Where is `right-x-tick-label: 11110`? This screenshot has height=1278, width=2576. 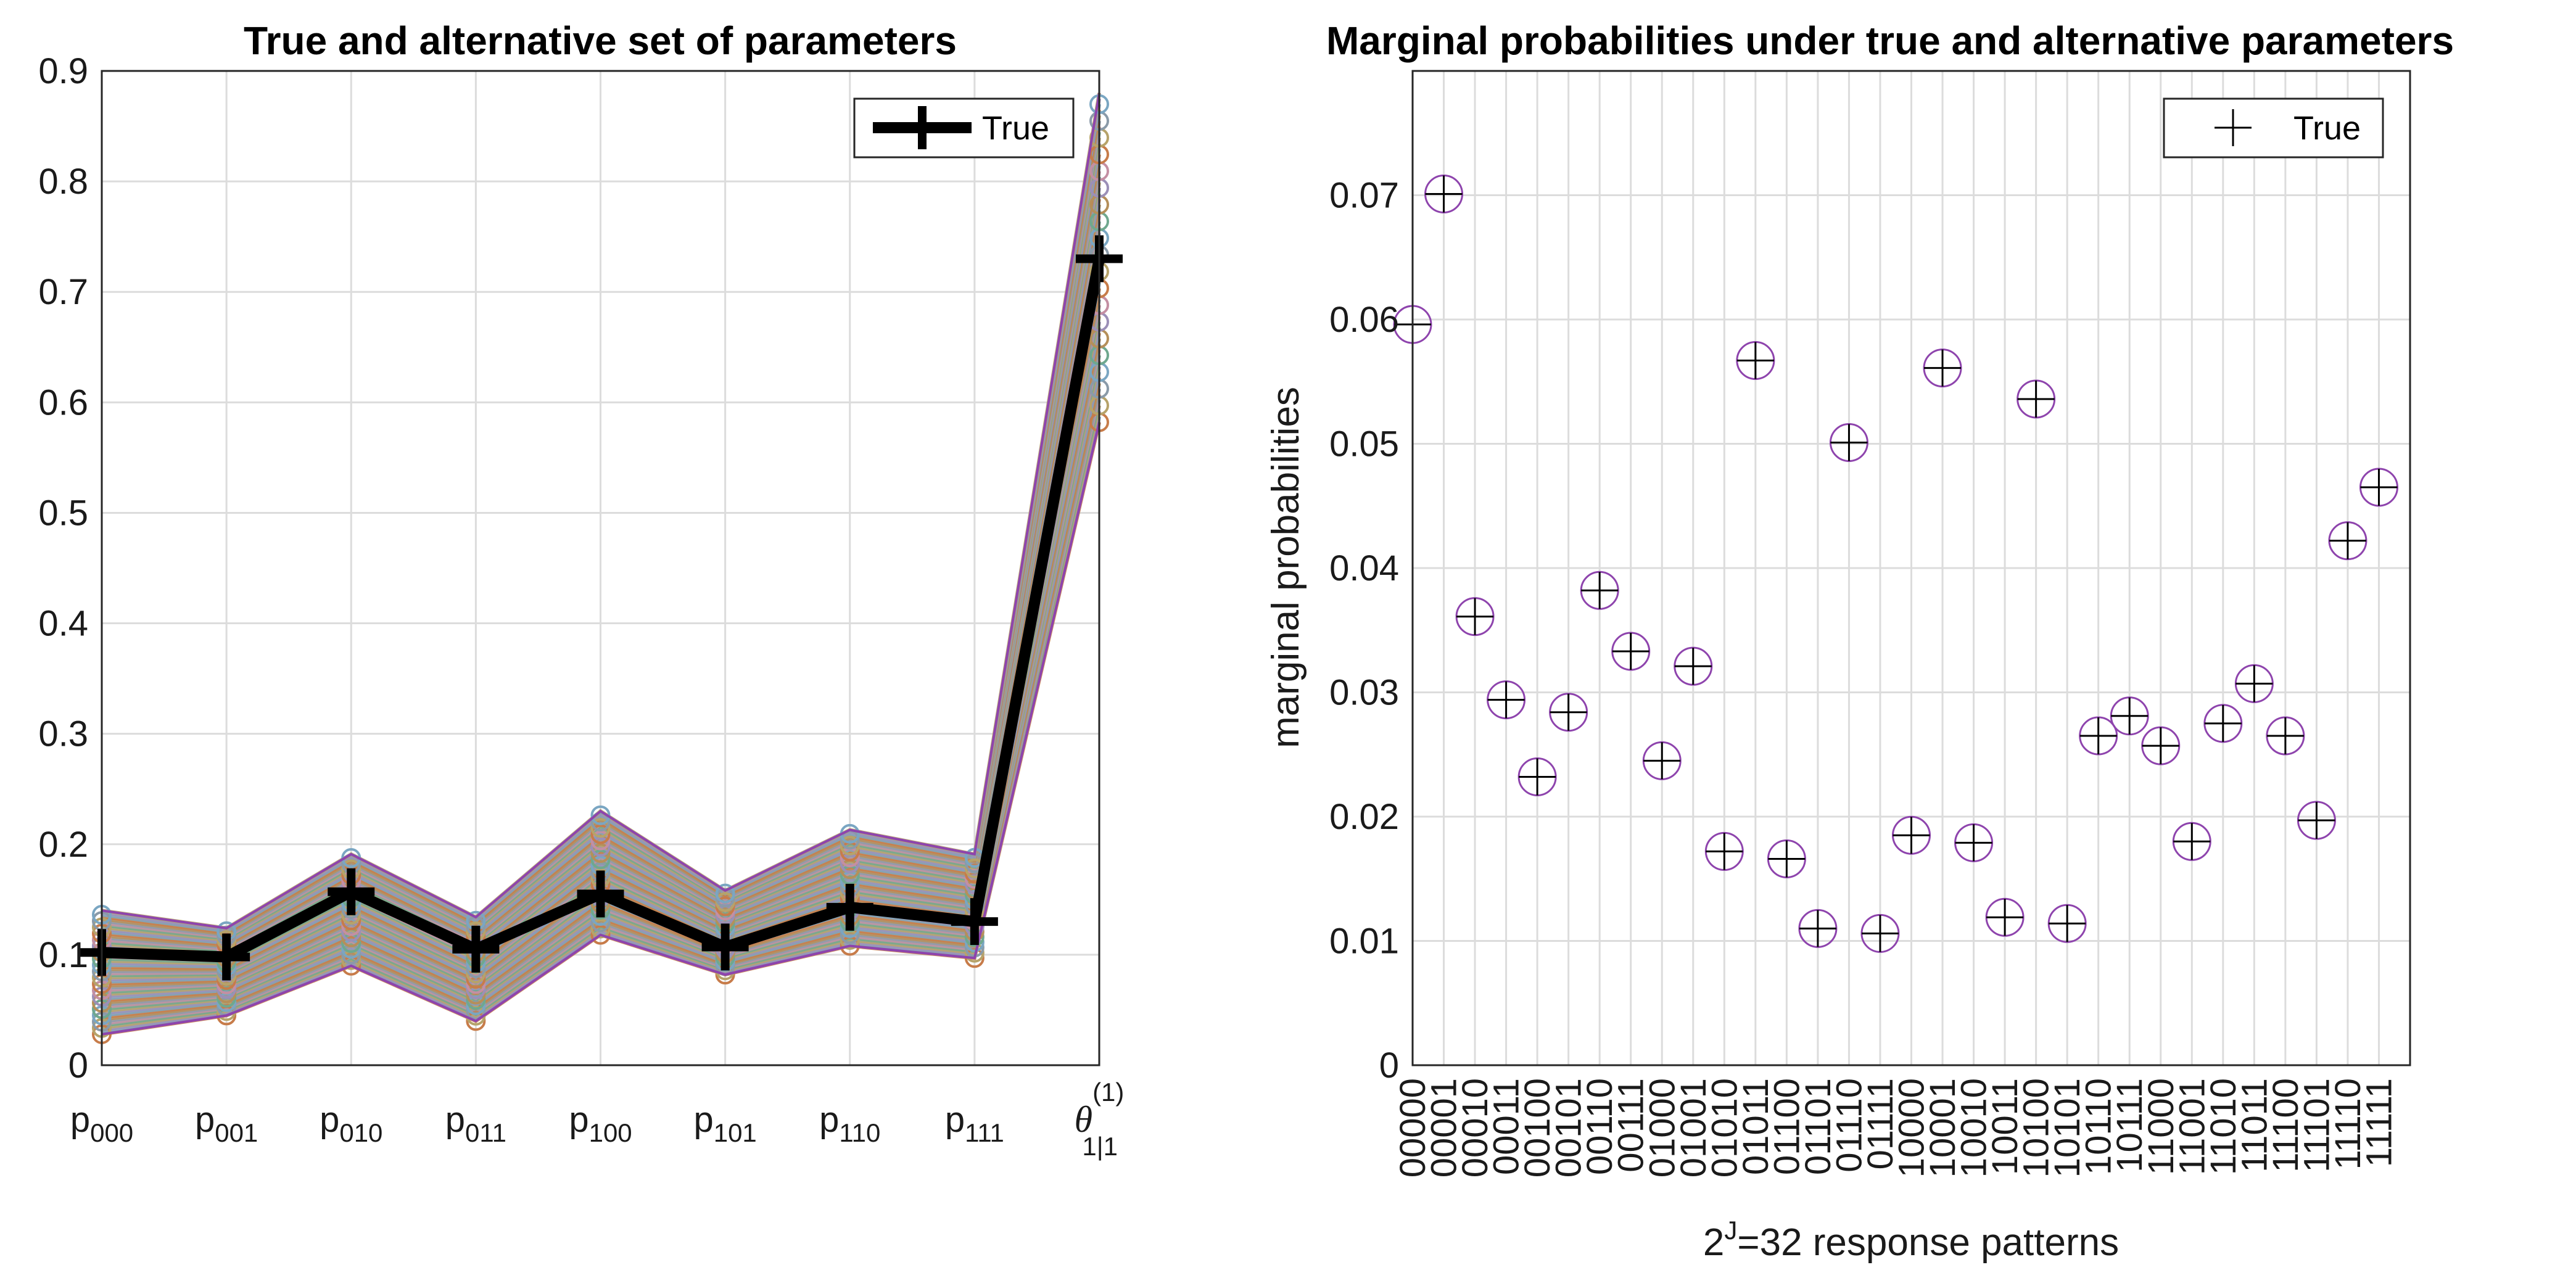
right-x-tick-label: 11110 is located at coordinates (2348, 1123).